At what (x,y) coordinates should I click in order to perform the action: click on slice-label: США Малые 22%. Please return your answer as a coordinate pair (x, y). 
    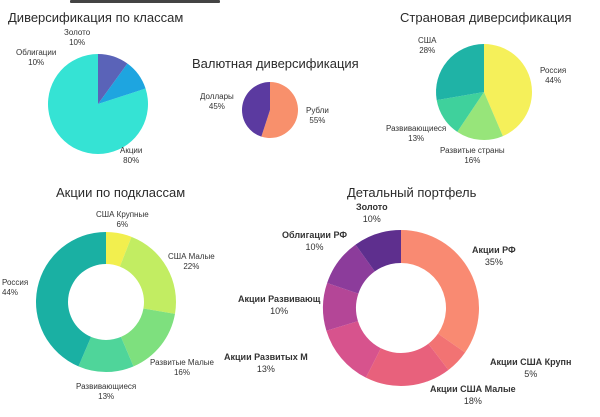
    Looking at the image, I should click on (191, 261).